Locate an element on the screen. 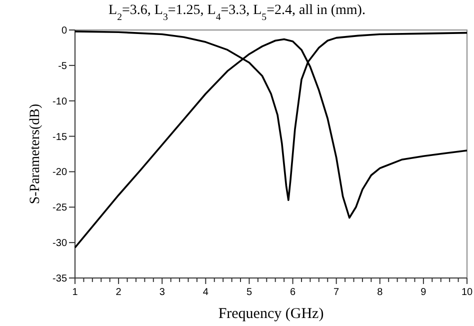  x-tick-label: 4 is located at coordinates (205, 292).